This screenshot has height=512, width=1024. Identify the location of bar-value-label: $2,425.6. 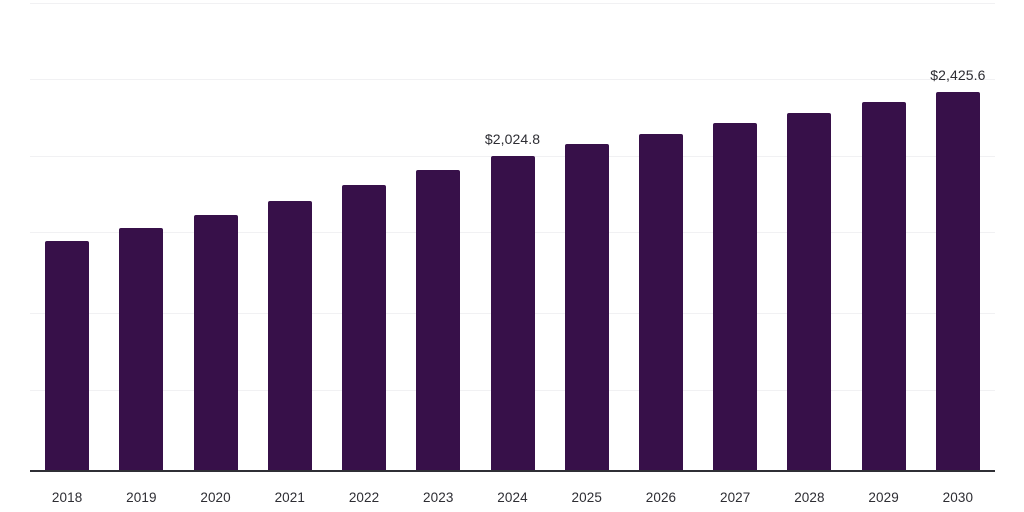
(958, 75).